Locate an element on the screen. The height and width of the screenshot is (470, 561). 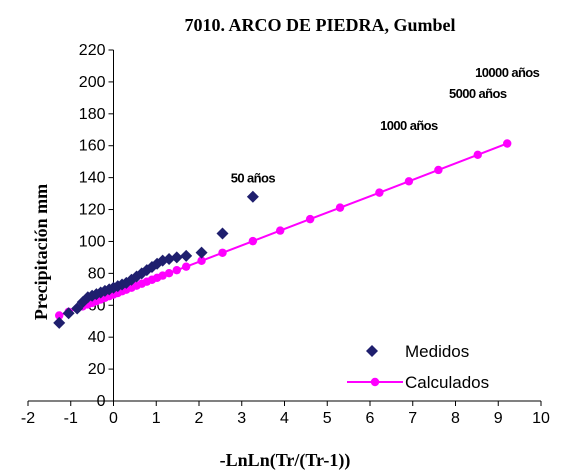
return-period-label: 10000 años is located at coordinates (507, 72).